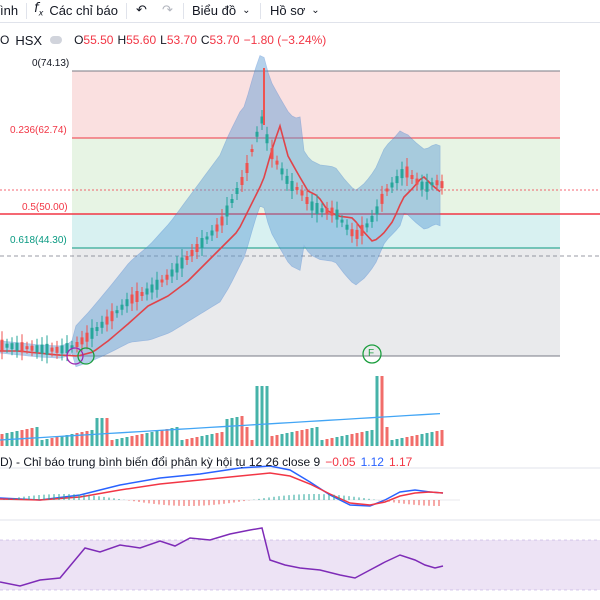 The width and height of the screenshot is (600, 600). I want to click on toolbar-partial-label: ình, so click(9, 10).